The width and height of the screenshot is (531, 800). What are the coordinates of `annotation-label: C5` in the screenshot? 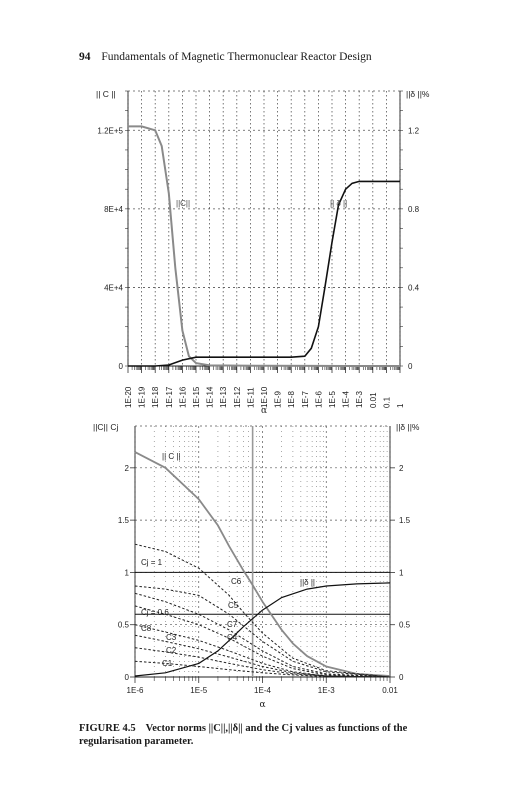 It's located at (233, 605).